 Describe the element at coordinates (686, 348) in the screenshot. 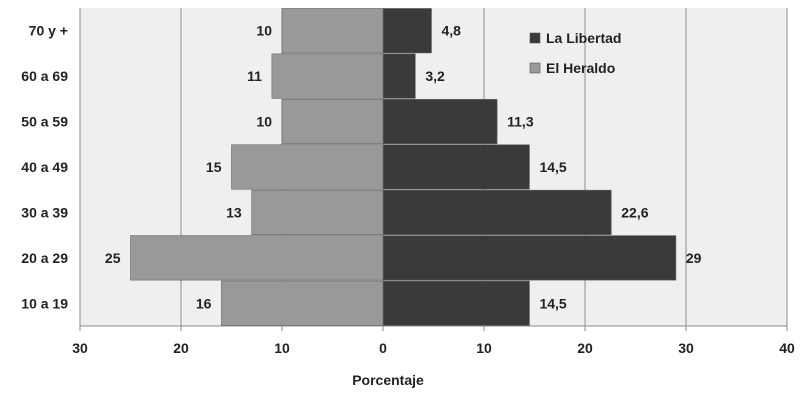

I see `x-tick-label-6: 30` at that location.